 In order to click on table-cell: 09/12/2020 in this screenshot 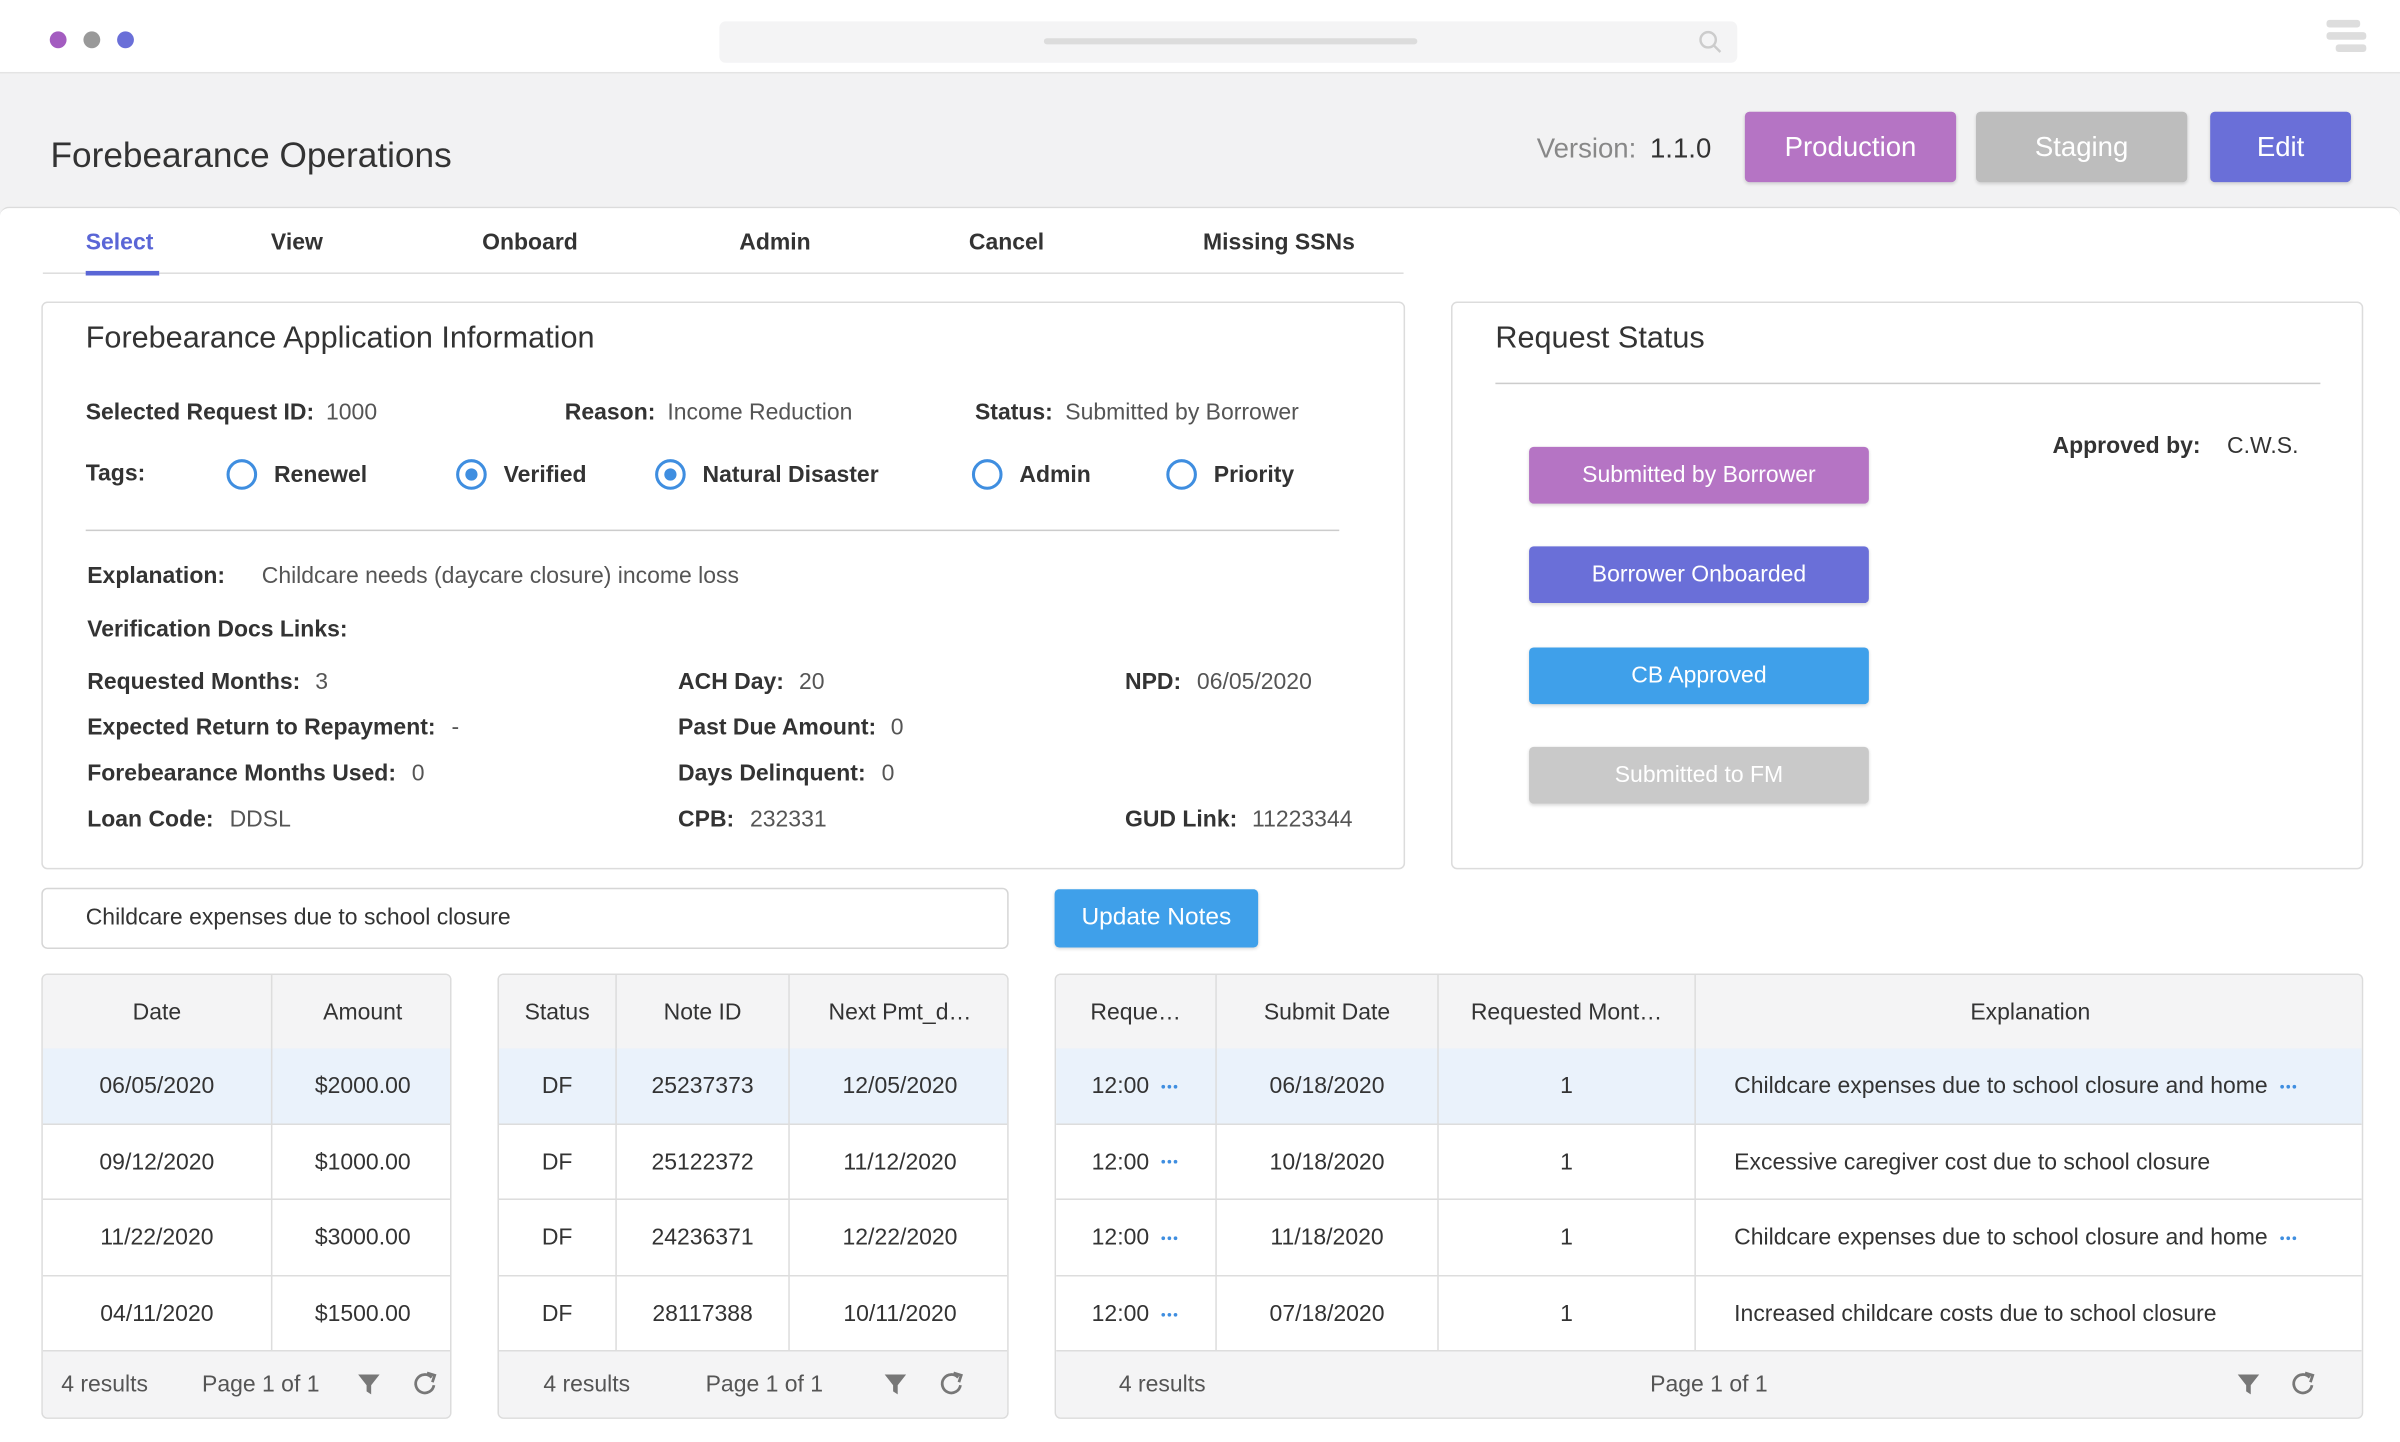, I will do `click(158, 1162)`.